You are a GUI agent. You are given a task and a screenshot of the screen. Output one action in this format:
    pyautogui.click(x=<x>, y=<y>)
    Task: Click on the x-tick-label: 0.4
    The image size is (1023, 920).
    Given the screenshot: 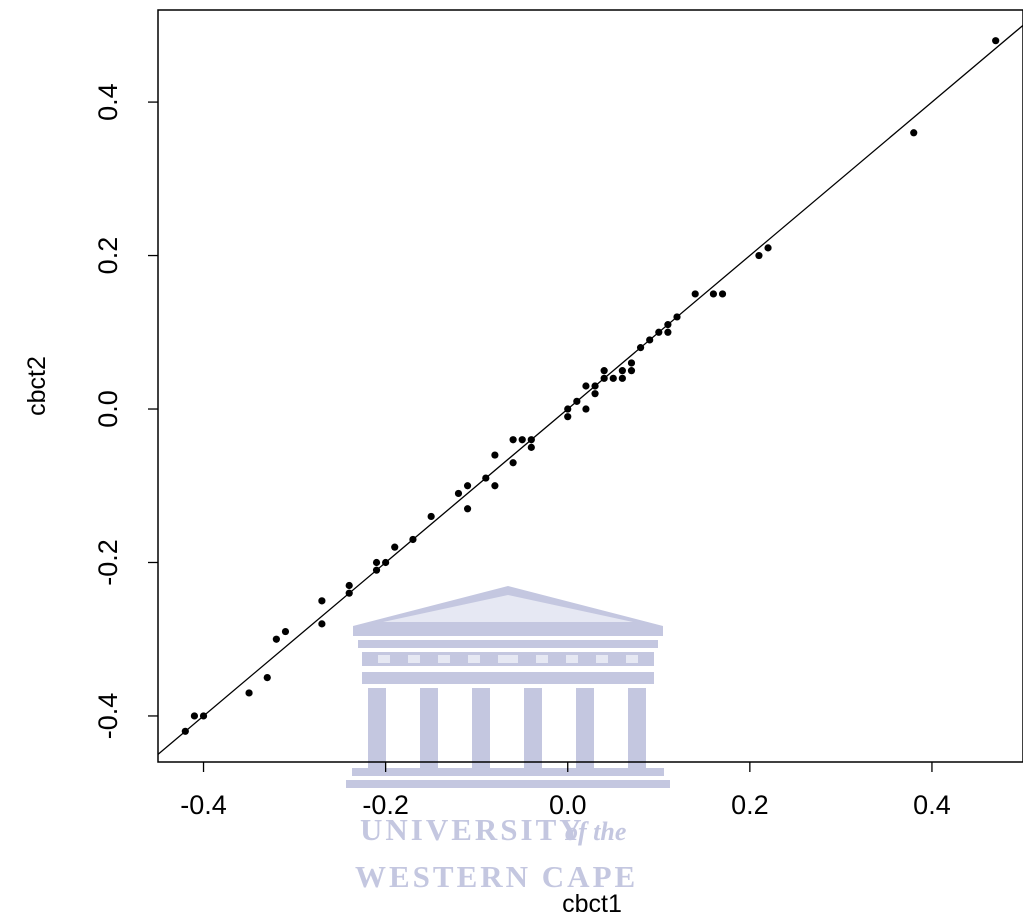 What is the action you would take?
    pyautogui.click(x=932, y=805)
    